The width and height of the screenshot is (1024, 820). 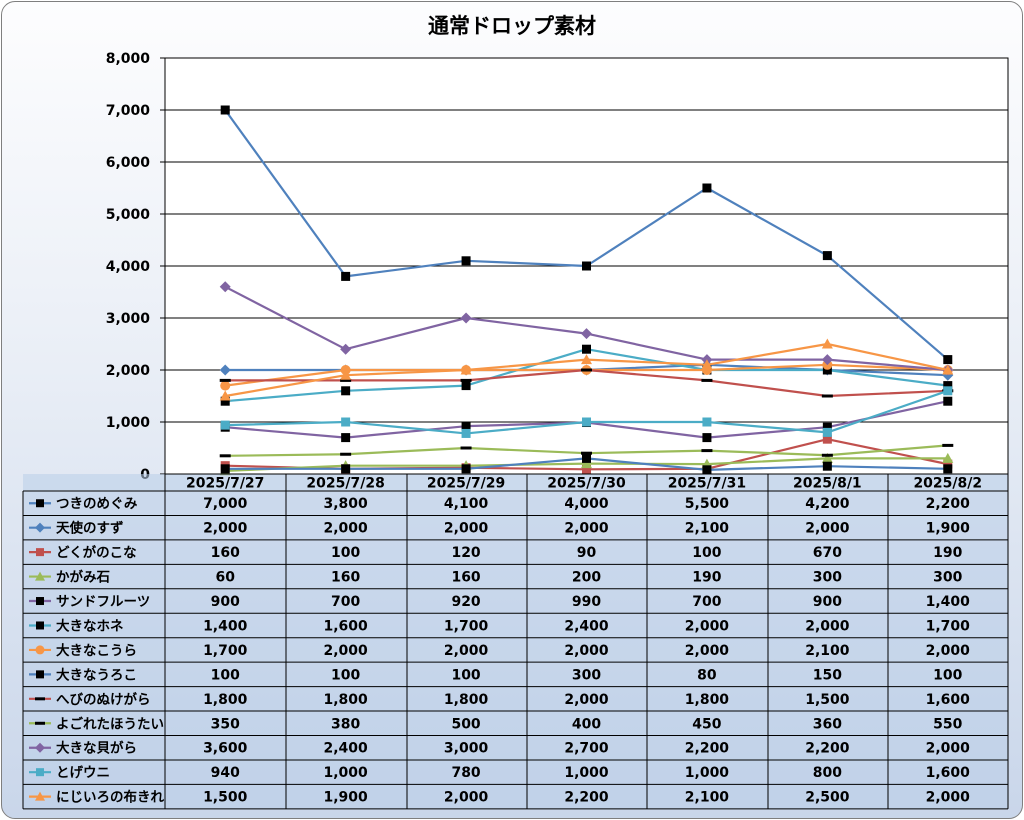 I want to click on legend-label: へびのぬけがら, so click(x=103, y=699).